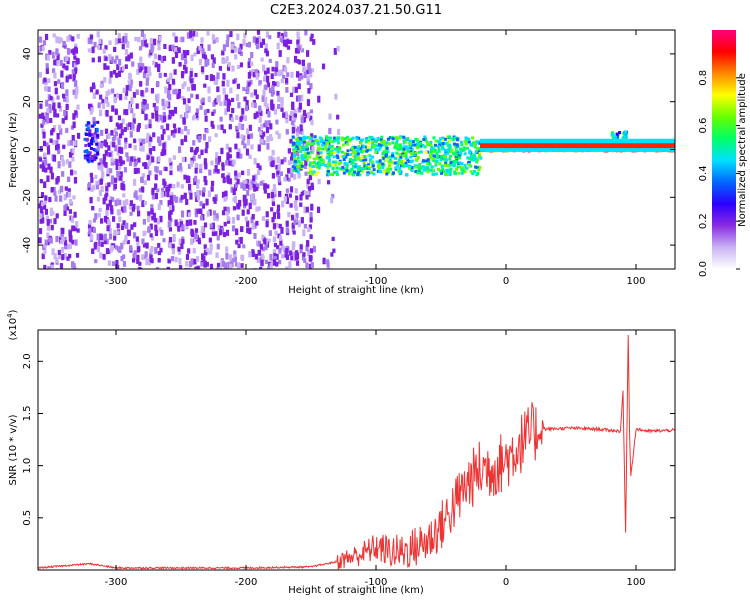  Describe the element at coordinates (506, 582) in the screenshot. I see `x-tick-label: 0` at that location.